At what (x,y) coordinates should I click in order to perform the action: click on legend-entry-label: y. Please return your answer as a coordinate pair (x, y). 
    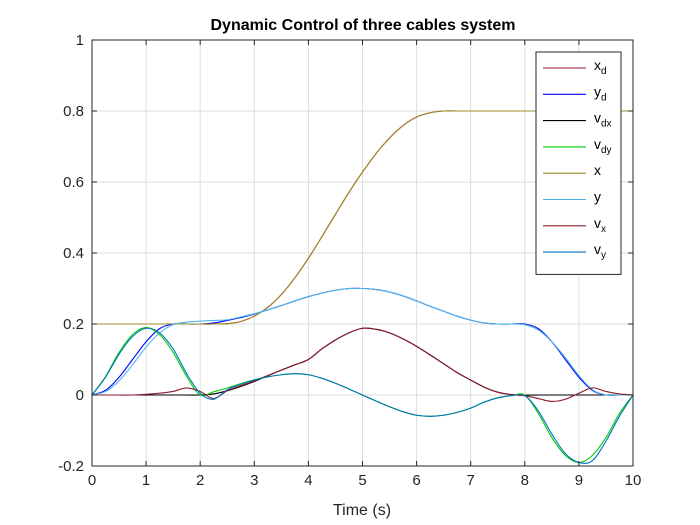
    Looking at the image, I should click on (597, 197).